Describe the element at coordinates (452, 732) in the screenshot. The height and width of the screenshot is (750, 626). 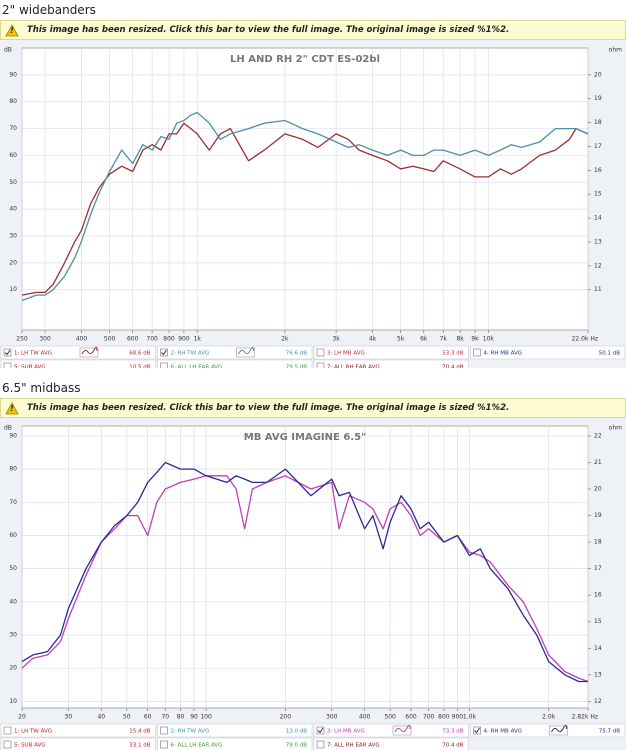
I see `legend-reading: 73.3 dB` at that location.